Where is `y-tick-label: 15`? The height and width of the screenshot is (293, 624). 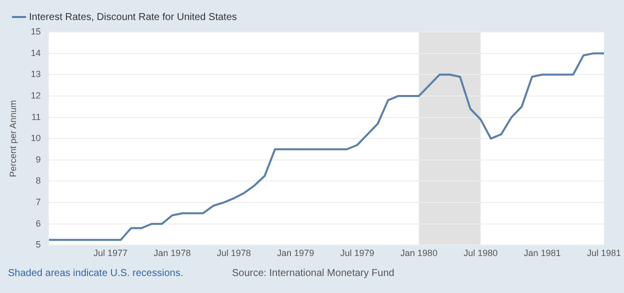
y-tick-label: 15 is located at coordinates (35, 31).